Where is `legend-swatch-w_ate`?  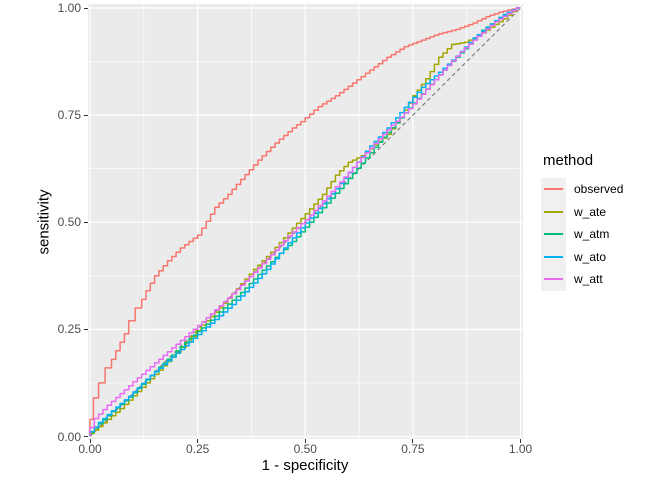 legend-swatch-w_ate is located at coordinates (553, 211).